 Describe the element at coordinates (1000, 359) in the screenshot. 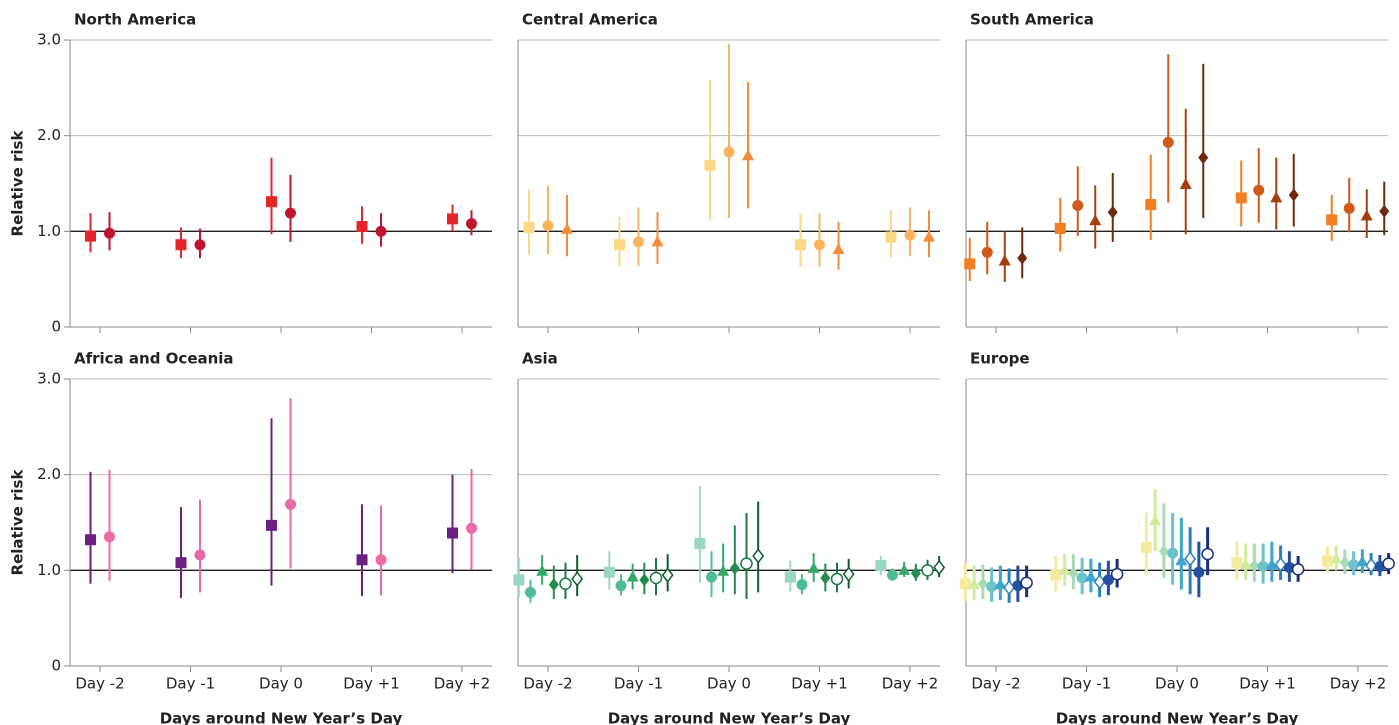

I see `panel-title: Europe` at that location.